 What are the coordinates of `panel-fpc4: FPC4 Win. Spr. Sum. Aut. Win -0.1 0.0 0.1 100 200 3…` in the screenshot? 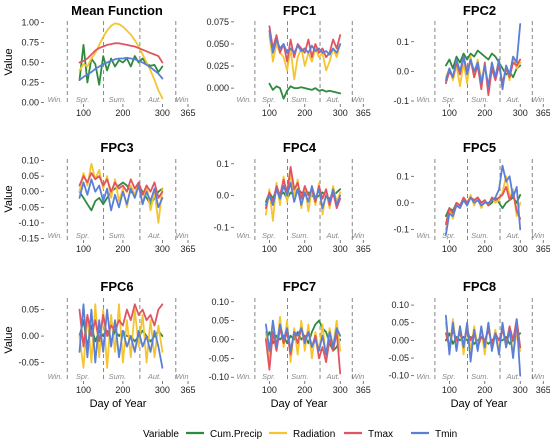 It's located at (291, 197).